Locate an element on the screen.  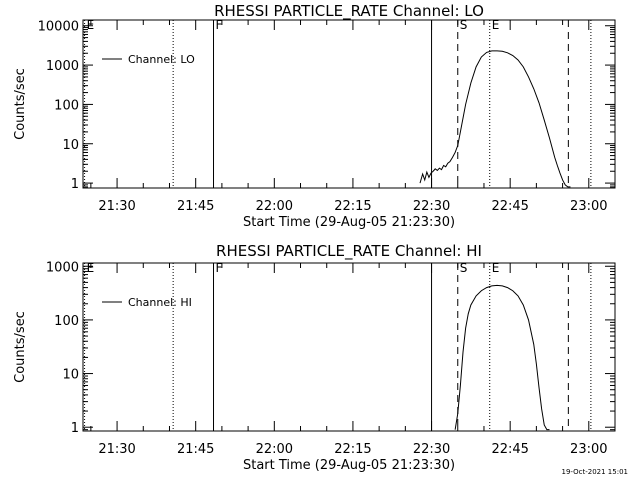
legend-label: Channel: LO is located at coordinates (161, 59).